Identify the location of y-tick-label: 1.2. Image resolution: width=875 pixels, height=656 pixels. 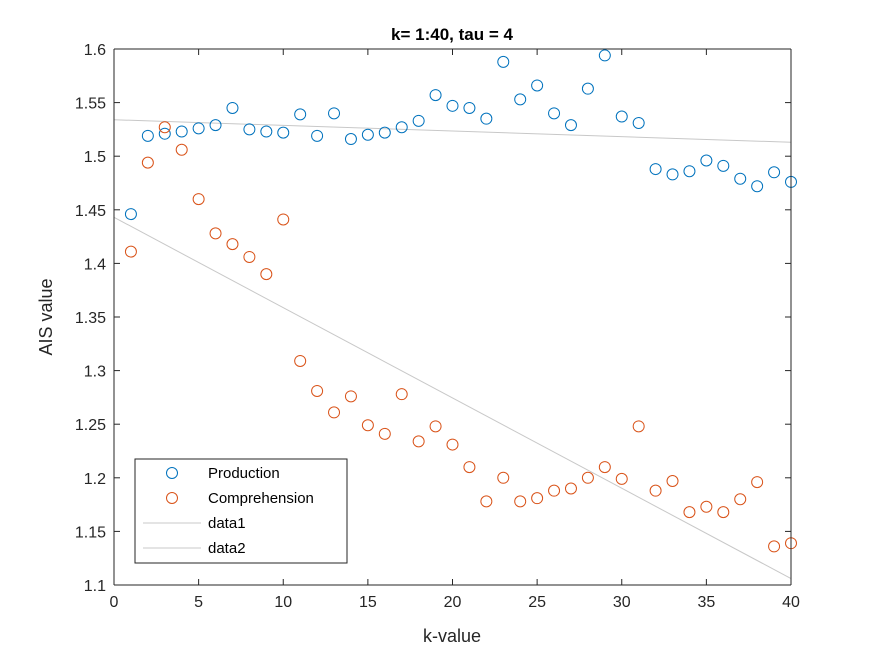
(95, 479).